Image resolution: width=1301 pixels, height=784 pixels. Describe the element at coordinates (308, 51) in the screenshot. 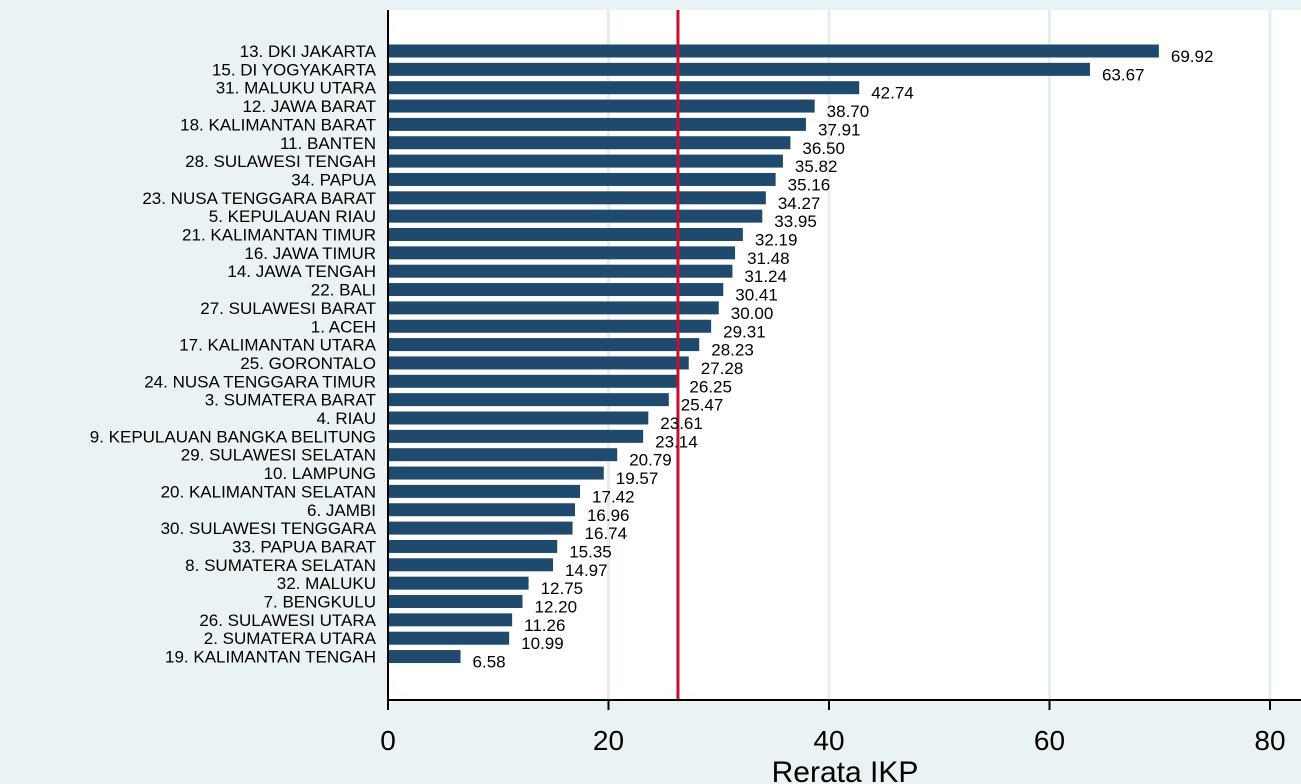

I see `category-label: 13. DKI JAKARTA` at that location.